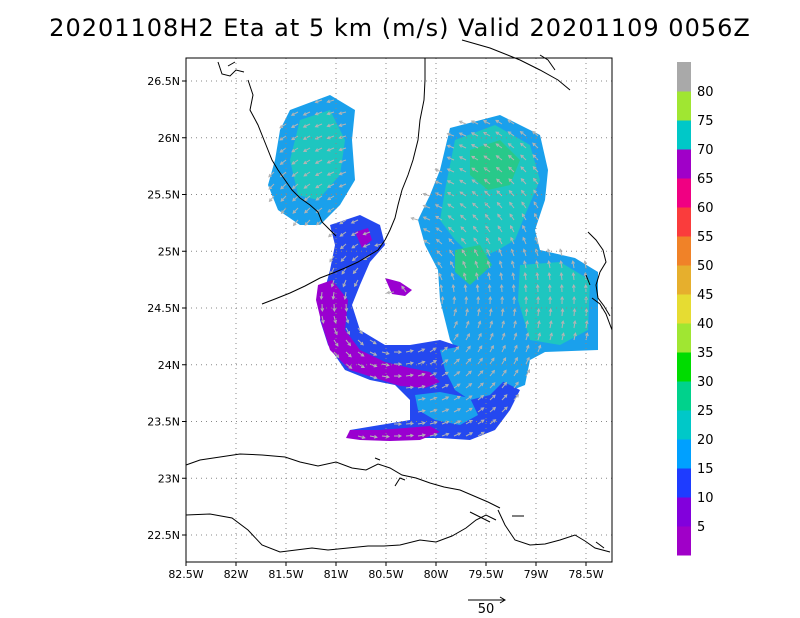  I want to click on wind-speed-region, so click(317, 155).